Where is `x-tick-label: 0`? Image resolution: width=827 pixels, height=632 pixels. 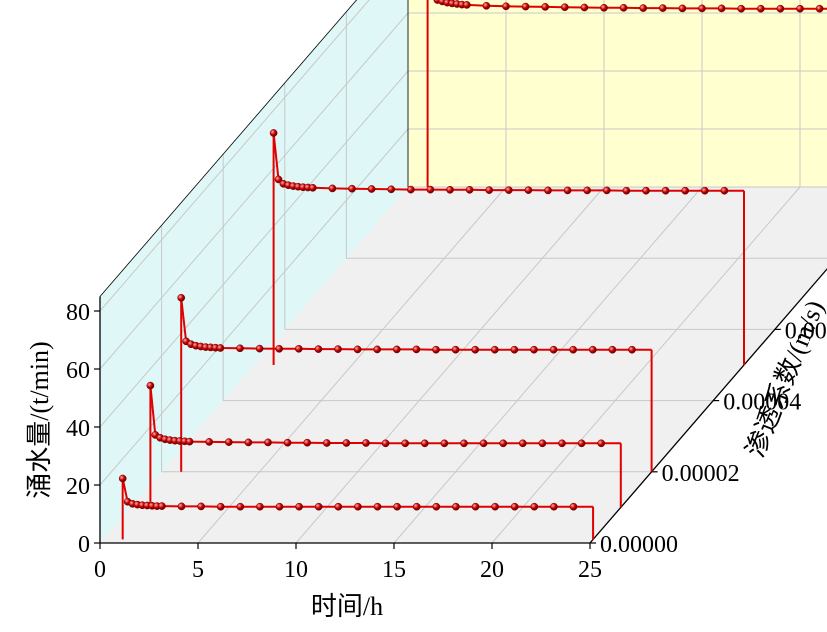
x-tick-label: 0 is located at coordinates (100, 570).